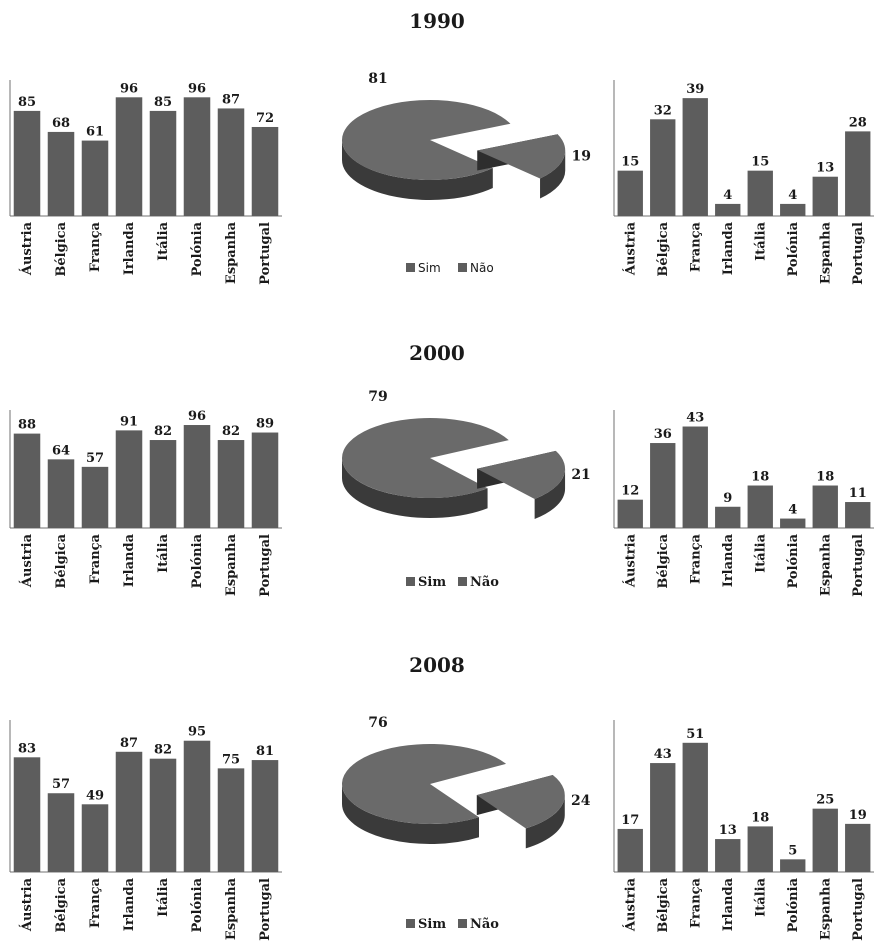  Describe the element at coordinates (727, 498) in the screenshot. I see `data-label: 9` at that location.